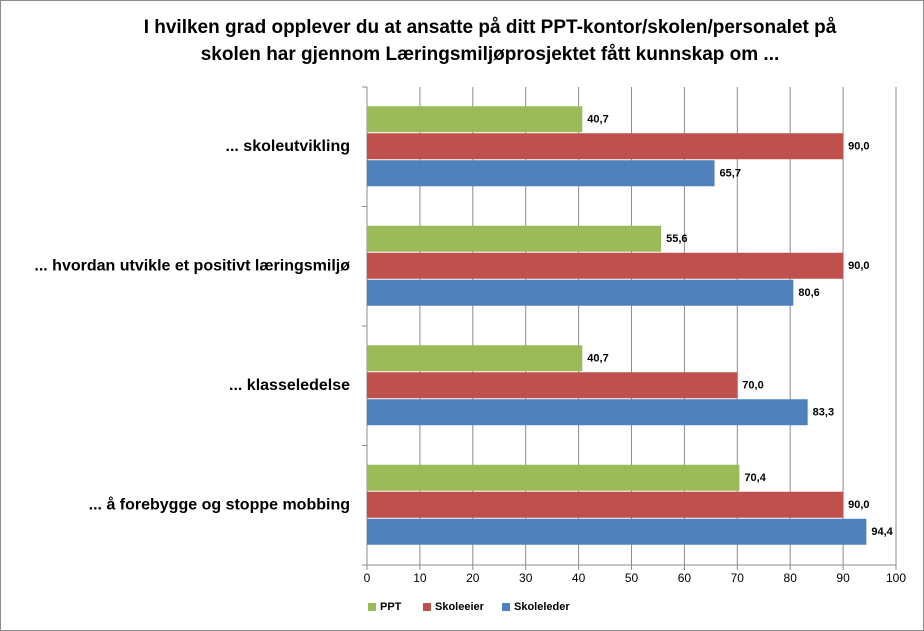 The height and width of the screenshot is (631, 924). Describe the element at coordinates (391, 607) in the screenshot. I see `legend-label: PPT` at that location.